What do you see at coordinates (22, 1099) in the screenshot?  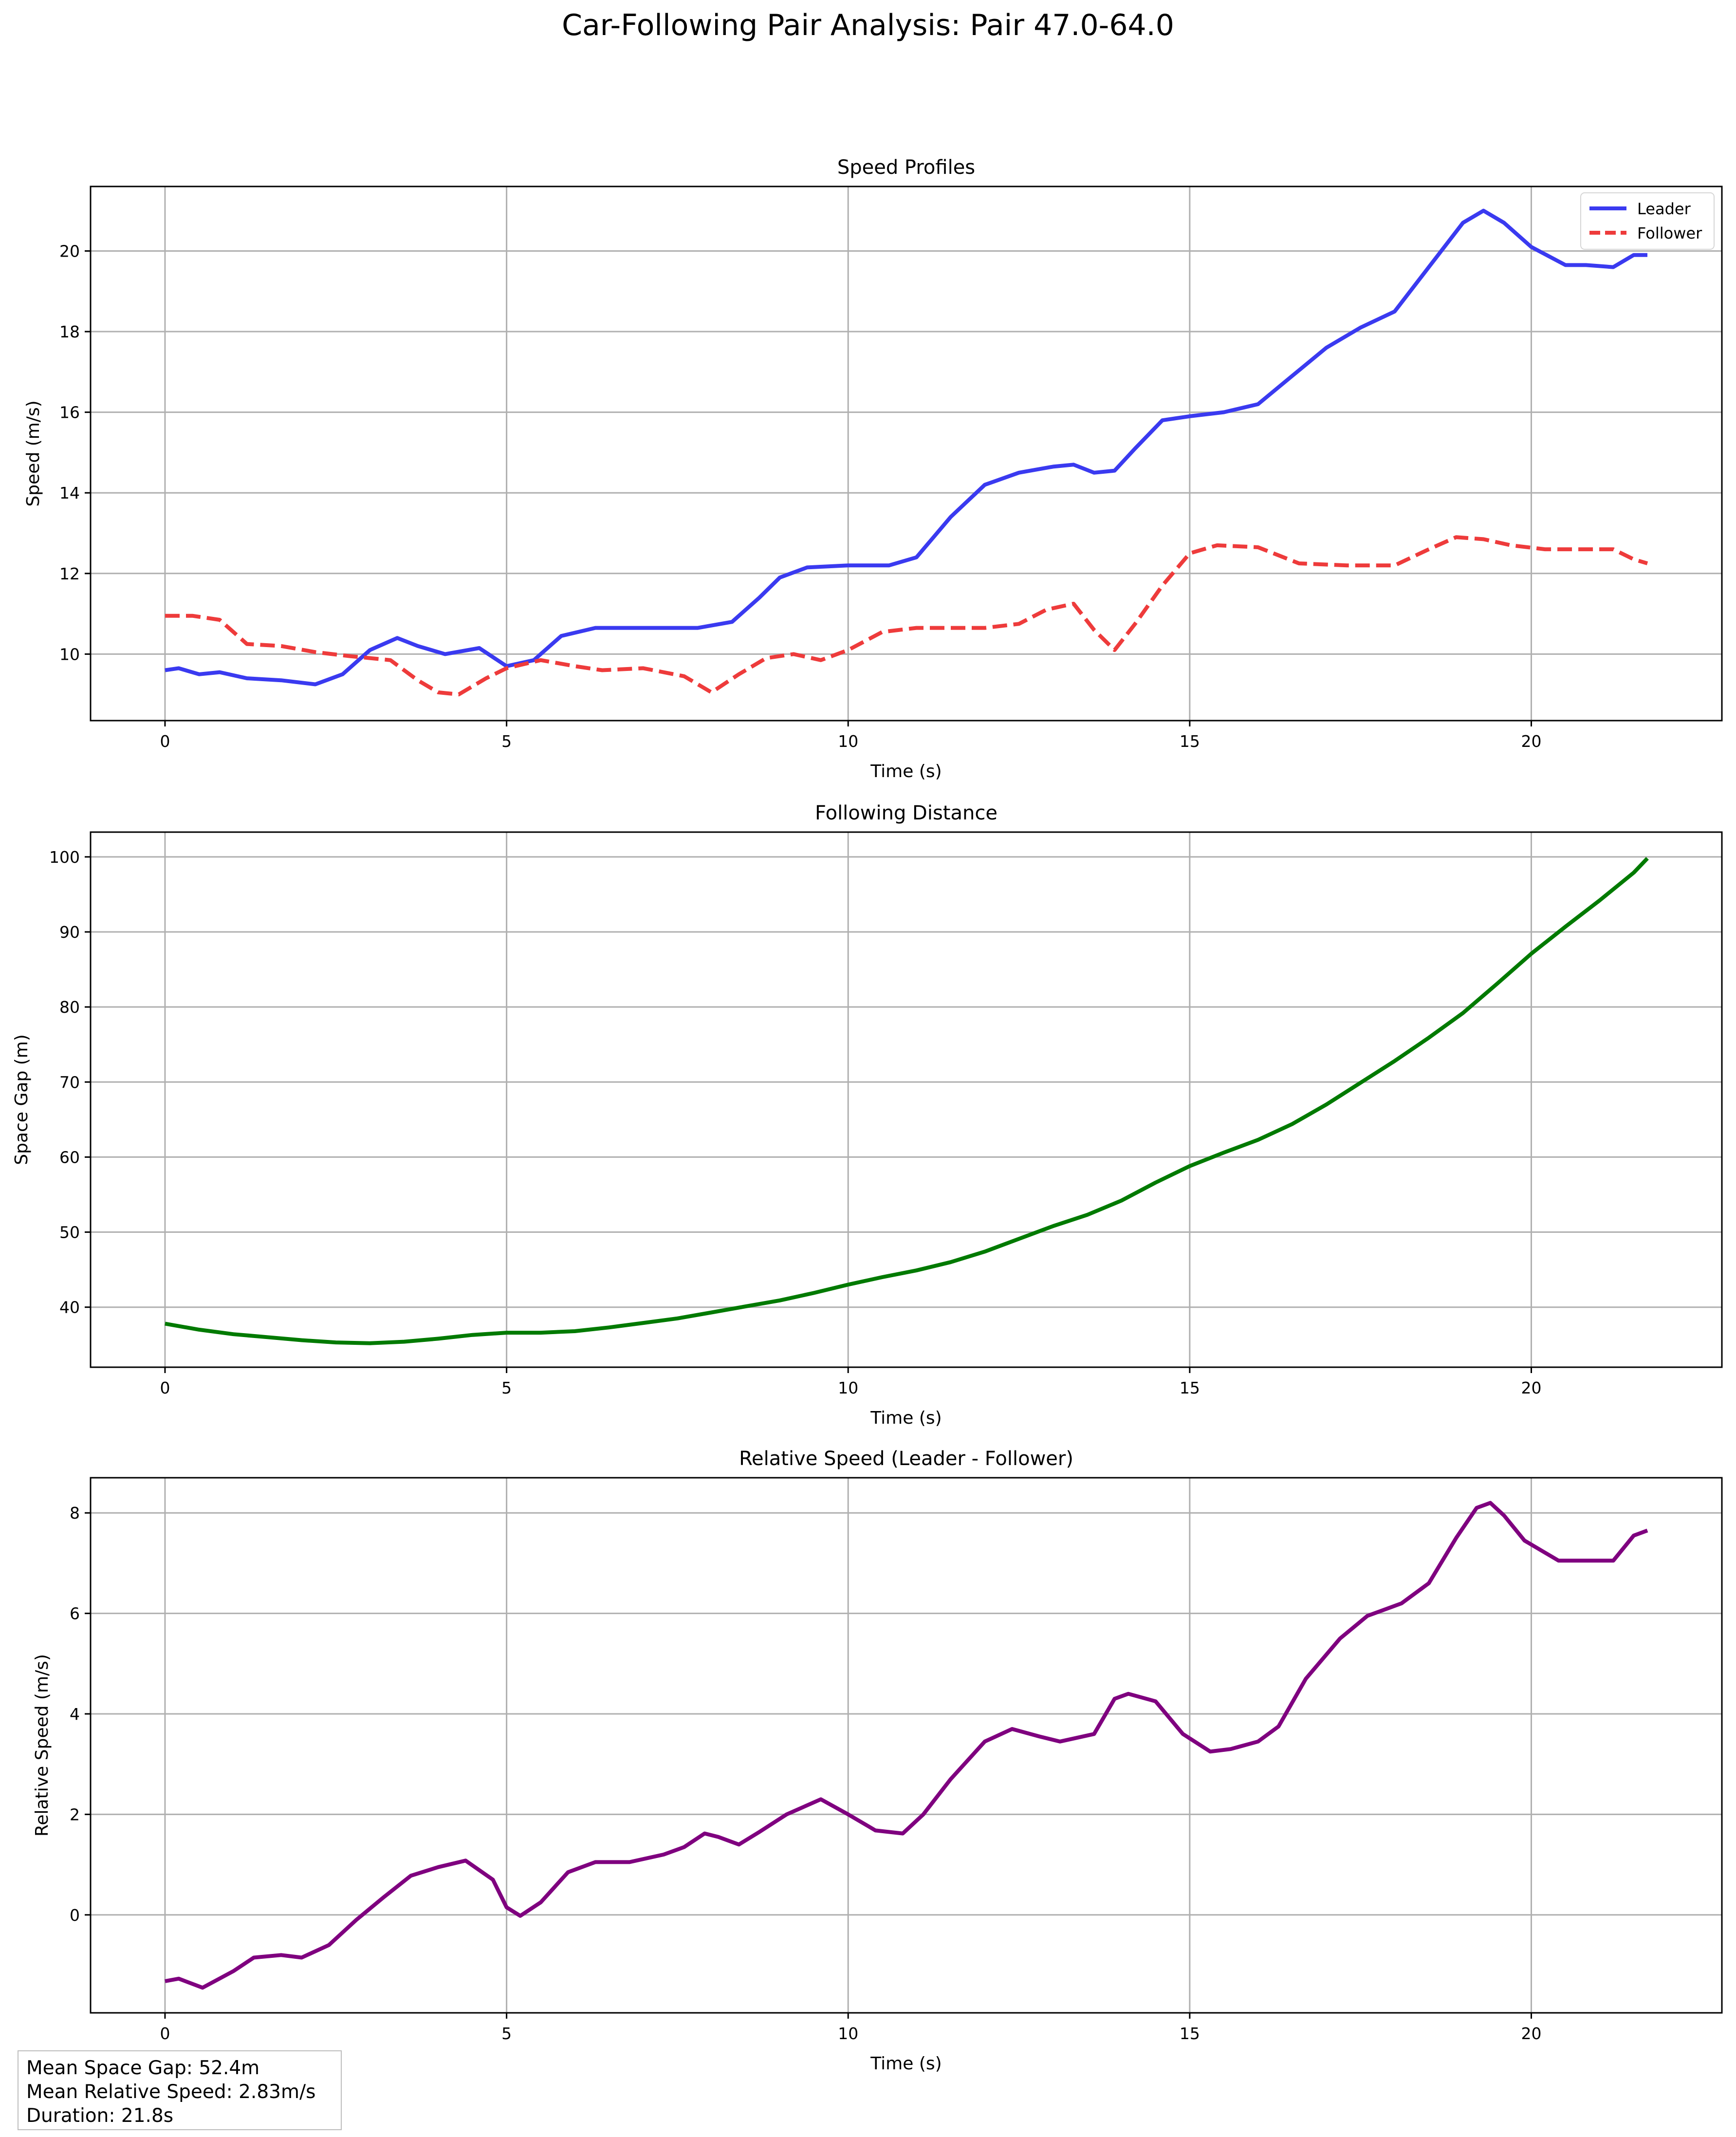 I see `y-axis-label: Space Gap (m)` at bounding box center [22, 1099].